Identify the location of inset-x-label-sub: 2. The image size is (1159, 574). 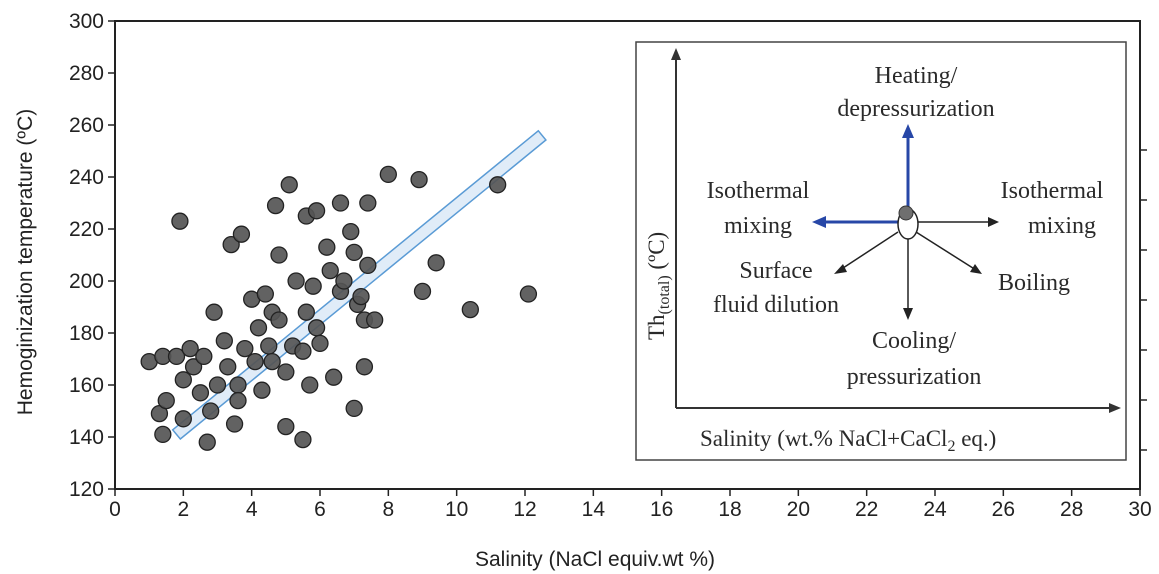
(951, 446).